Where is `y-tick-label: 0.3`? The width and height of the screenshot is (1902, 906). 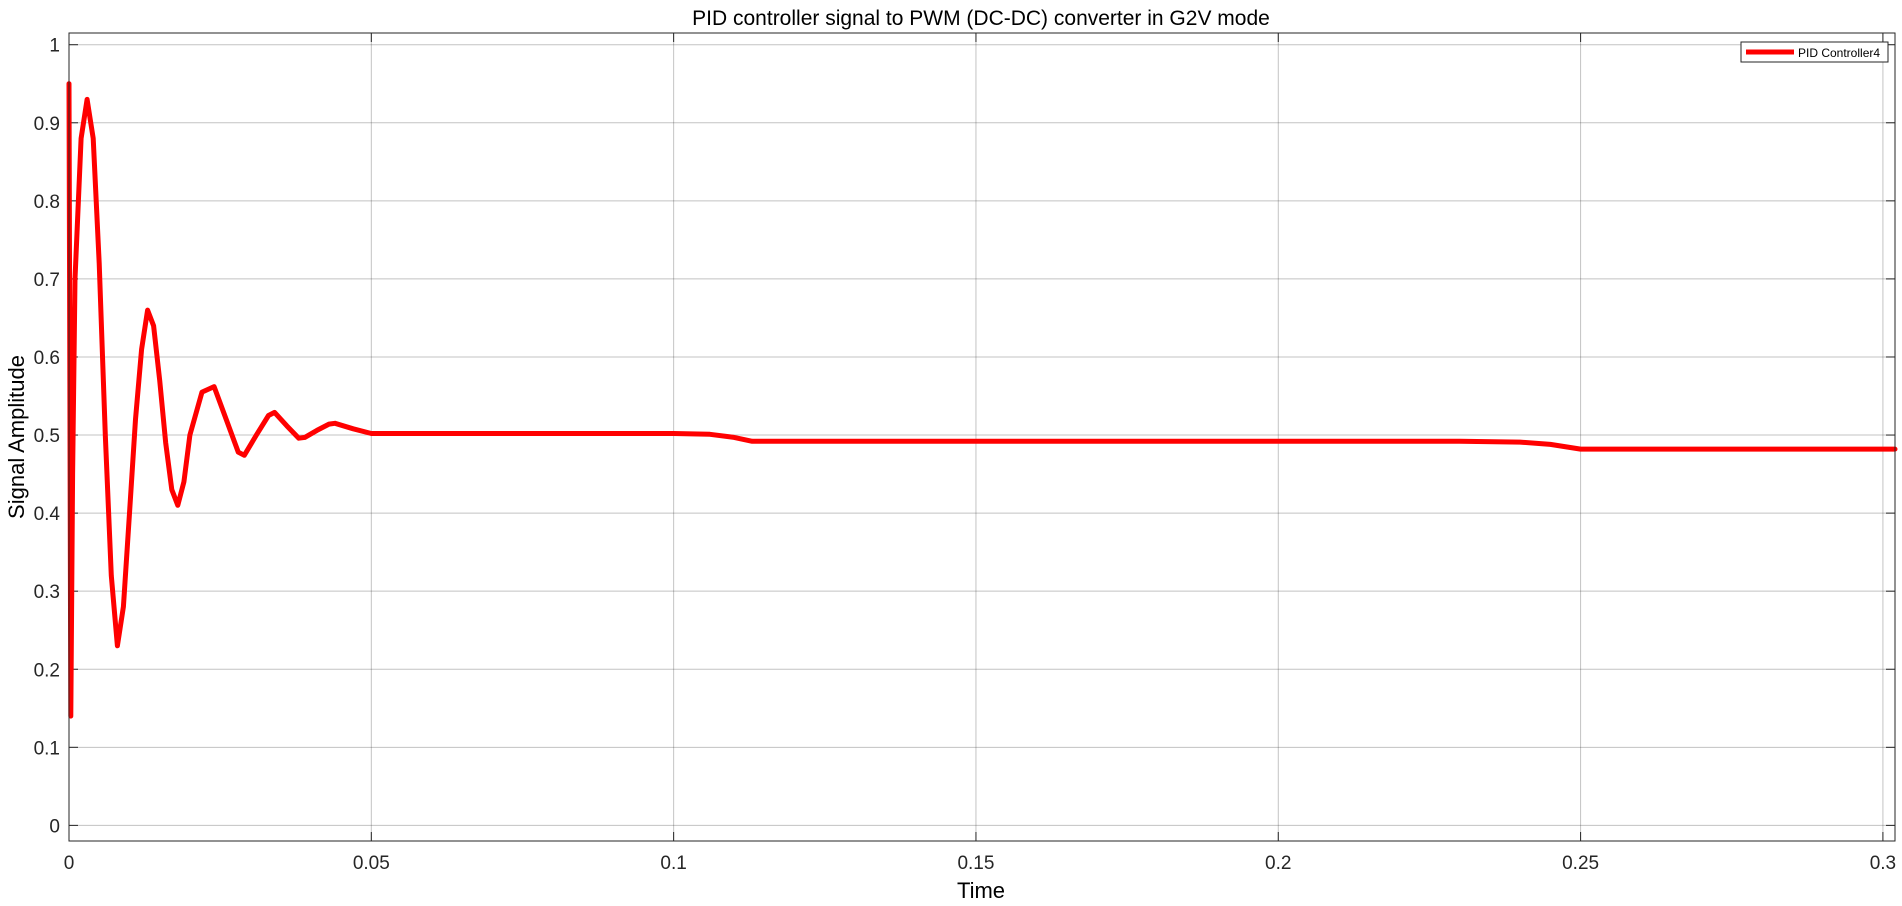
y-tick-label: 0.3 is located at coordinates (47, 592).